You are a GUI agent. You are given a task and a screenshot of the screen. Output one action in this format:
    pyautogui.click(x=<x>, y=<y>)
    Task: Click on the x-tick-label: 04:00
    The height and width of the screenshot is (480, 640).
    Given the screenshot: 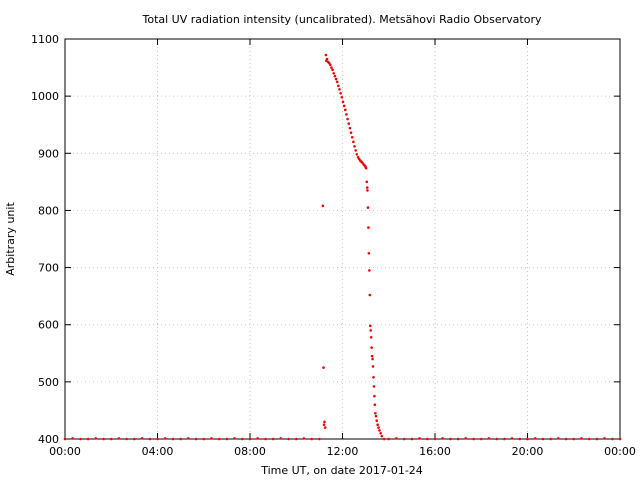 What is the action you would take?
    pyautogui.click(x=158, y=451)
    